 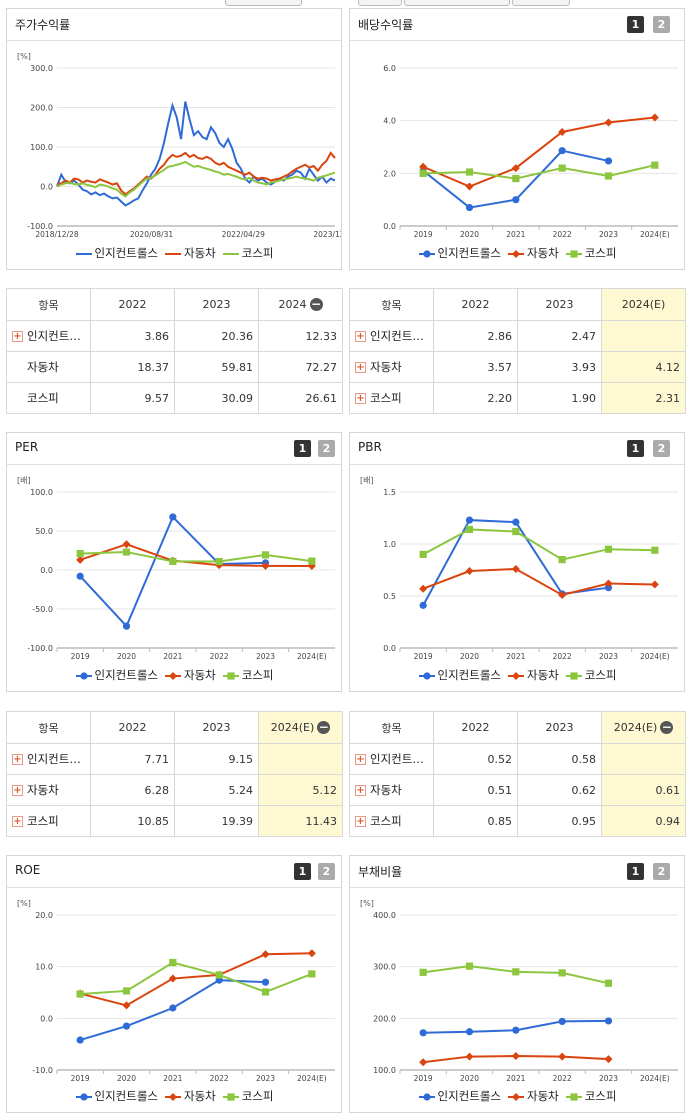 What do you see at coordinates (517, 398) in the screenshot?
I see `table-row: + 코스피 2.20 1.90 2.31` at bounding box center [517, 398].